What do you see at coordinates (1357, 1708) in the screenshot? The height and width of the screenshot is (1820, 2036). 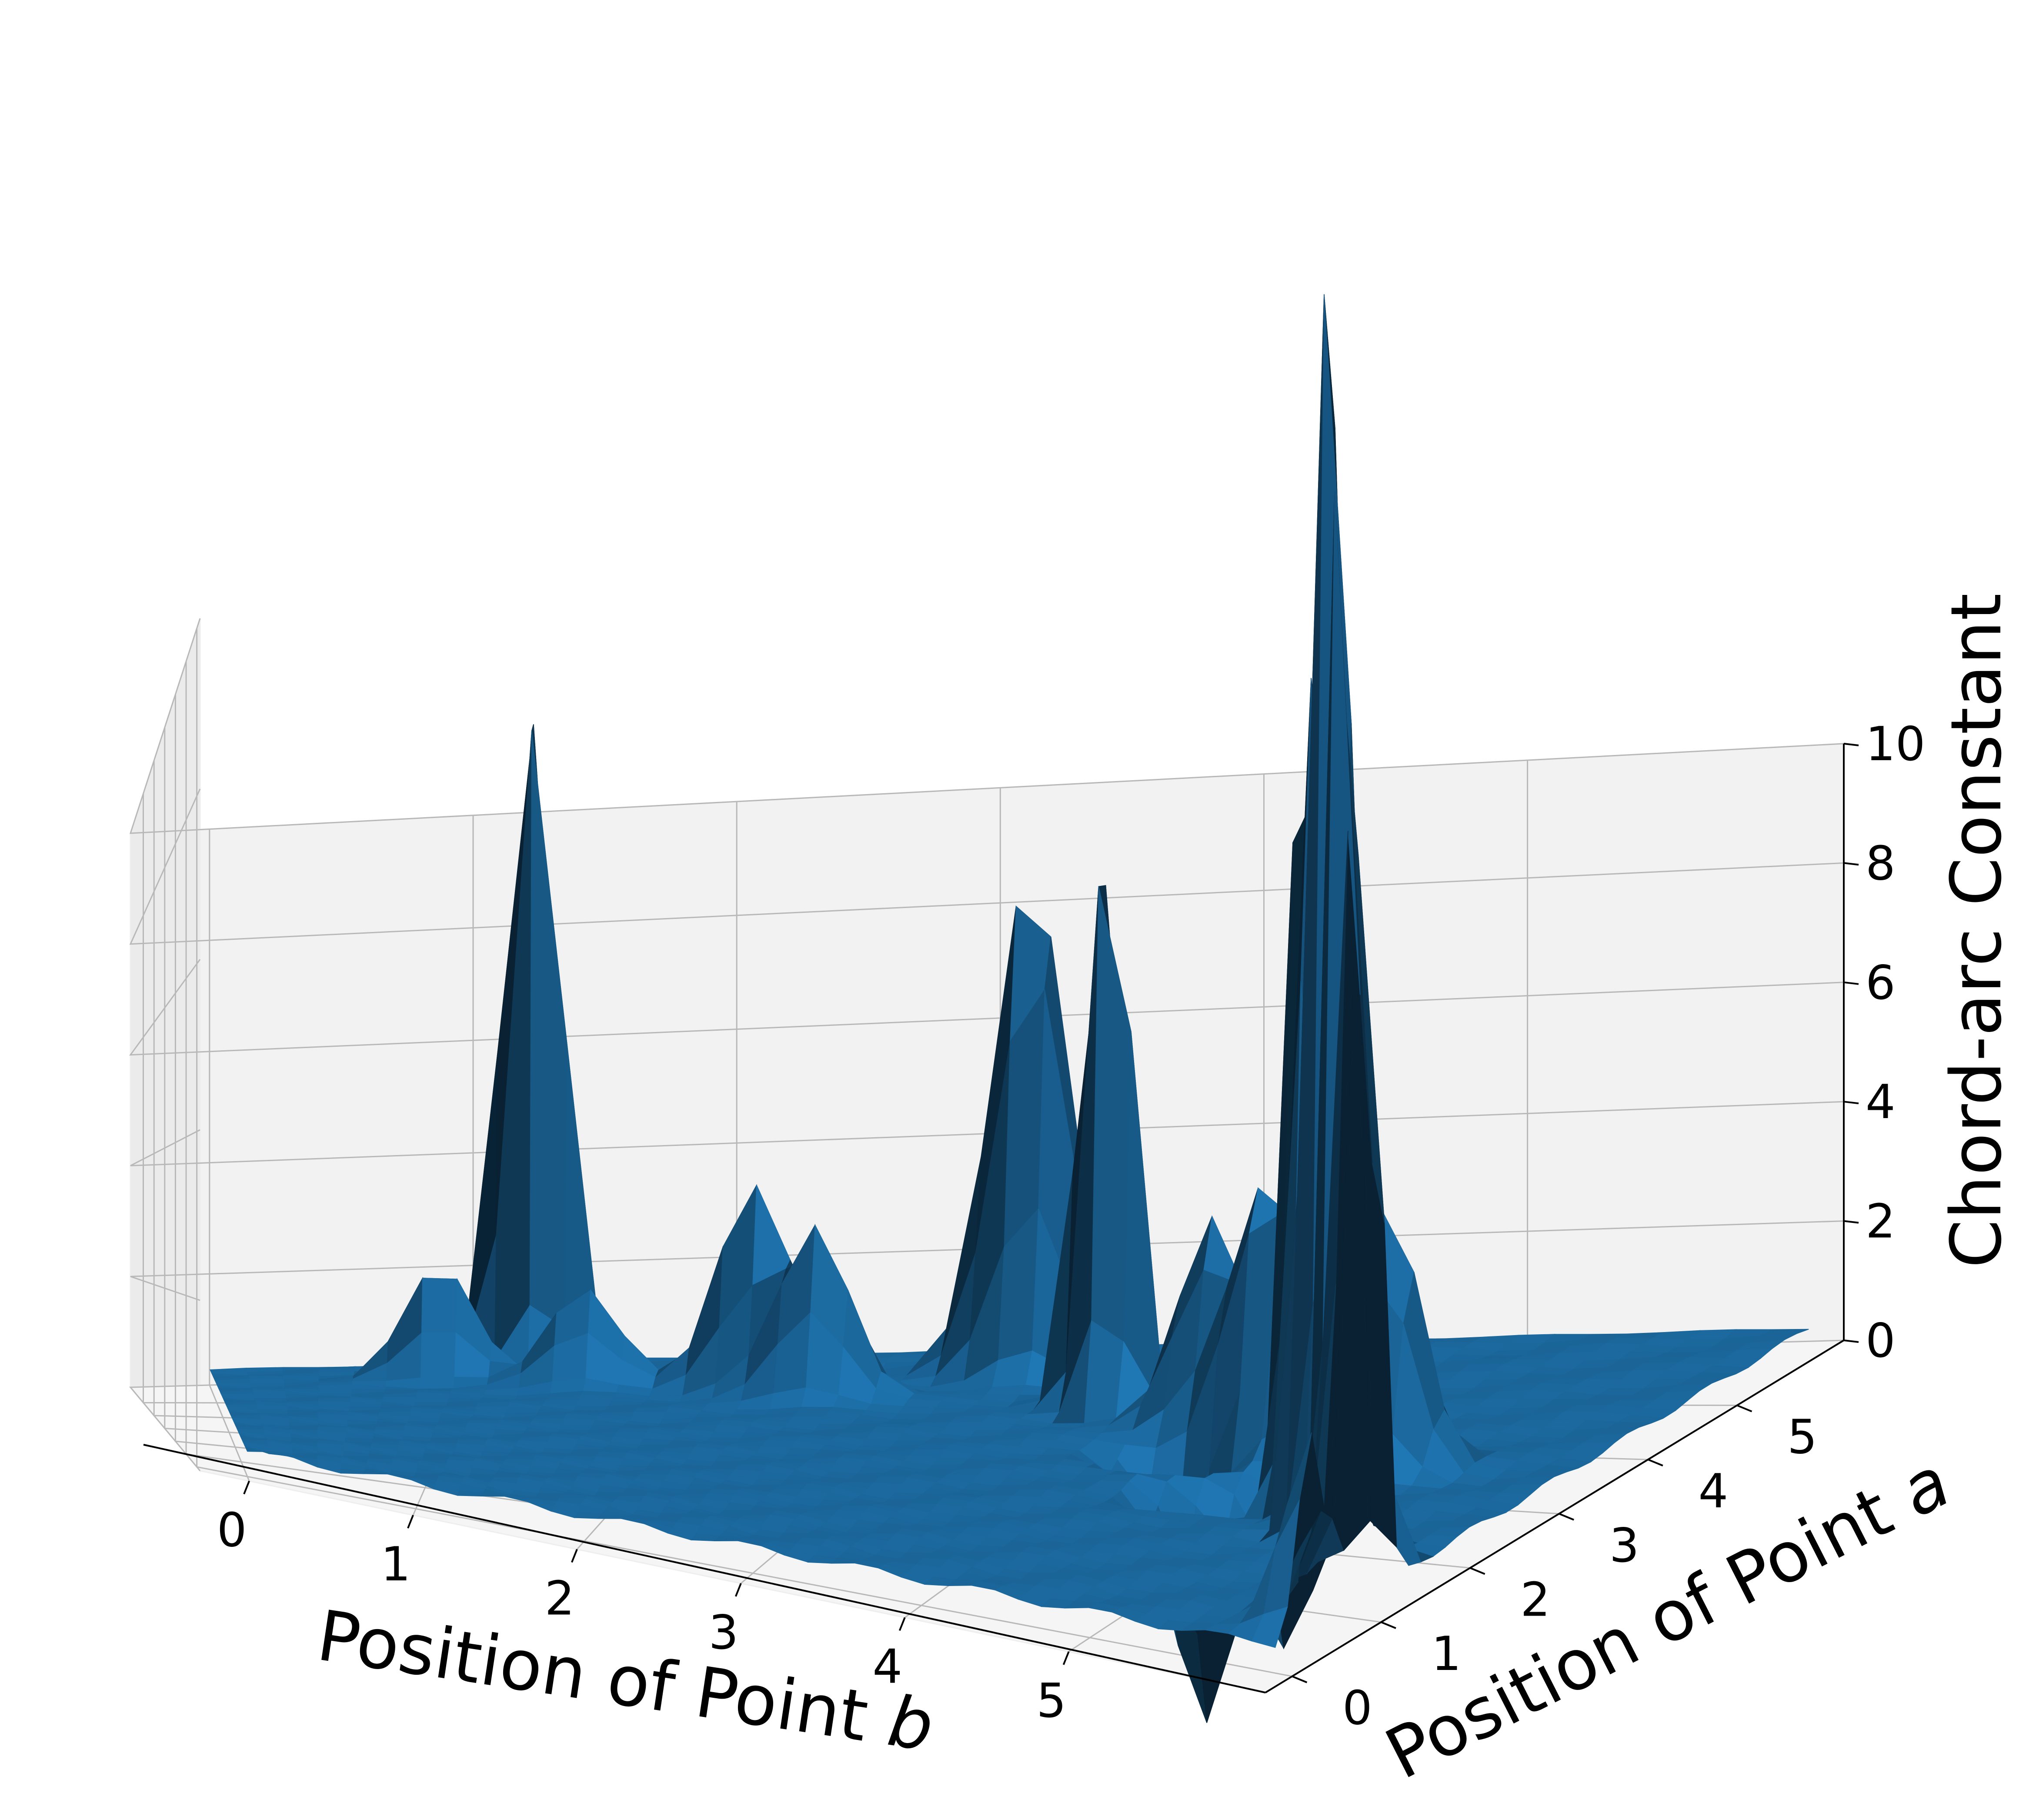 I see `y-tick-label: 0` at bounding box center [1357, 1708].